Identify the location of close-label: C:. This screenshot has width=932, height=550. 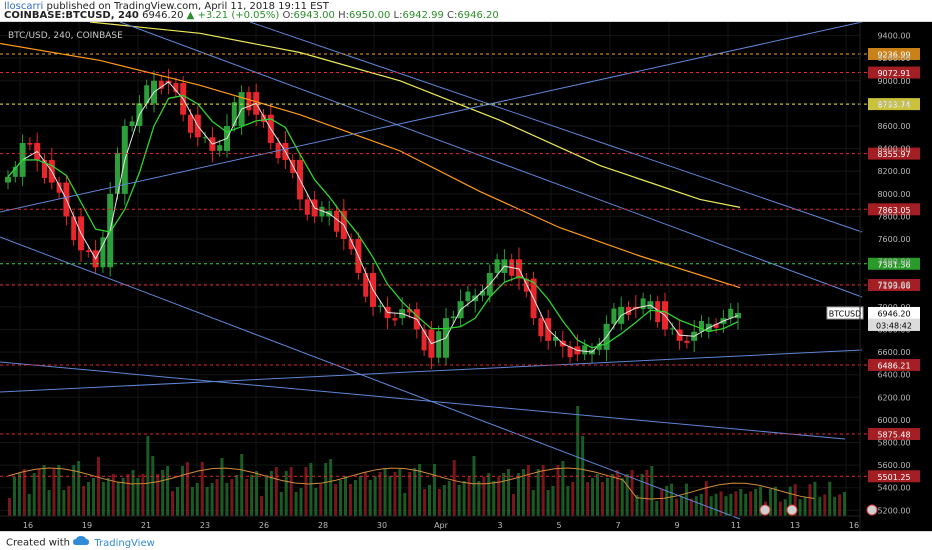
(452, 15).